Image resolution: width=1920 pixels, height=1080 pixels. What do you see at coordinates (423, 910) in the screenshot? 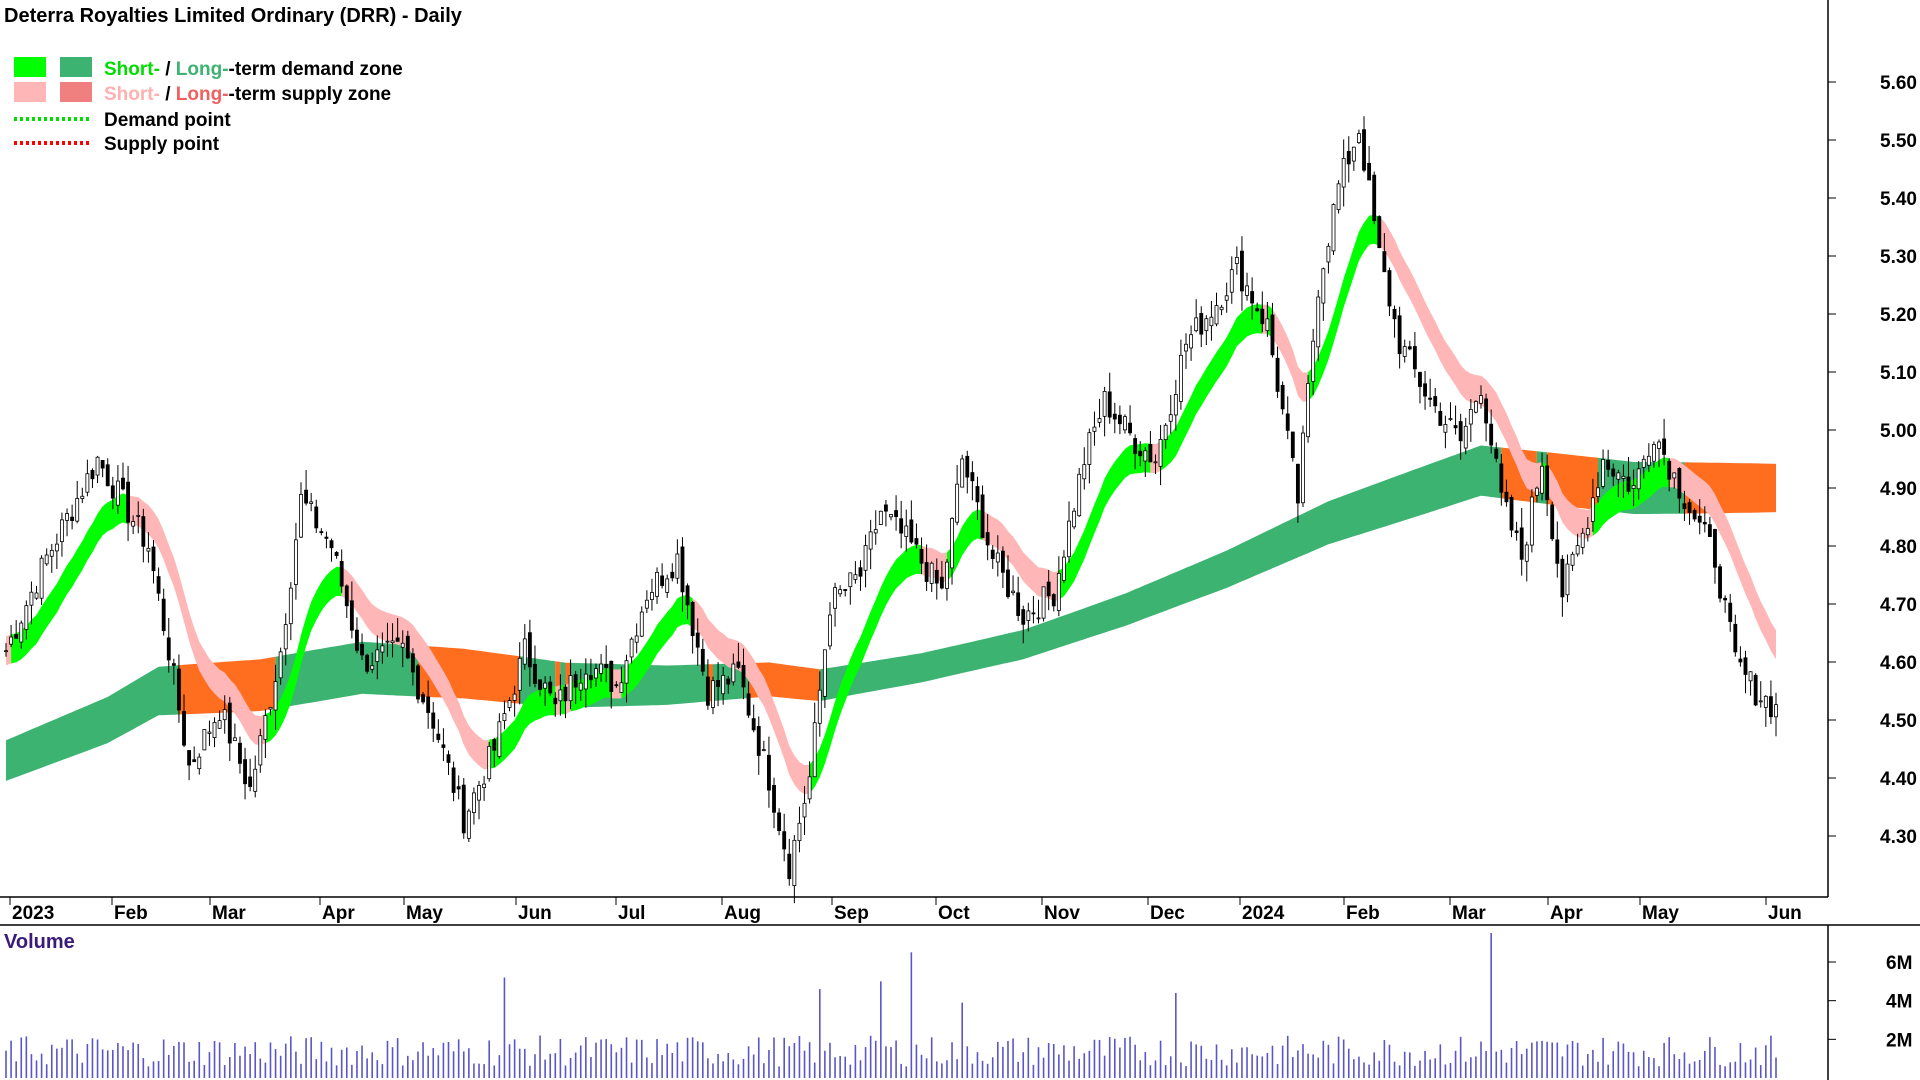
I see `month-tick: May` at bounding box center [423, 910].